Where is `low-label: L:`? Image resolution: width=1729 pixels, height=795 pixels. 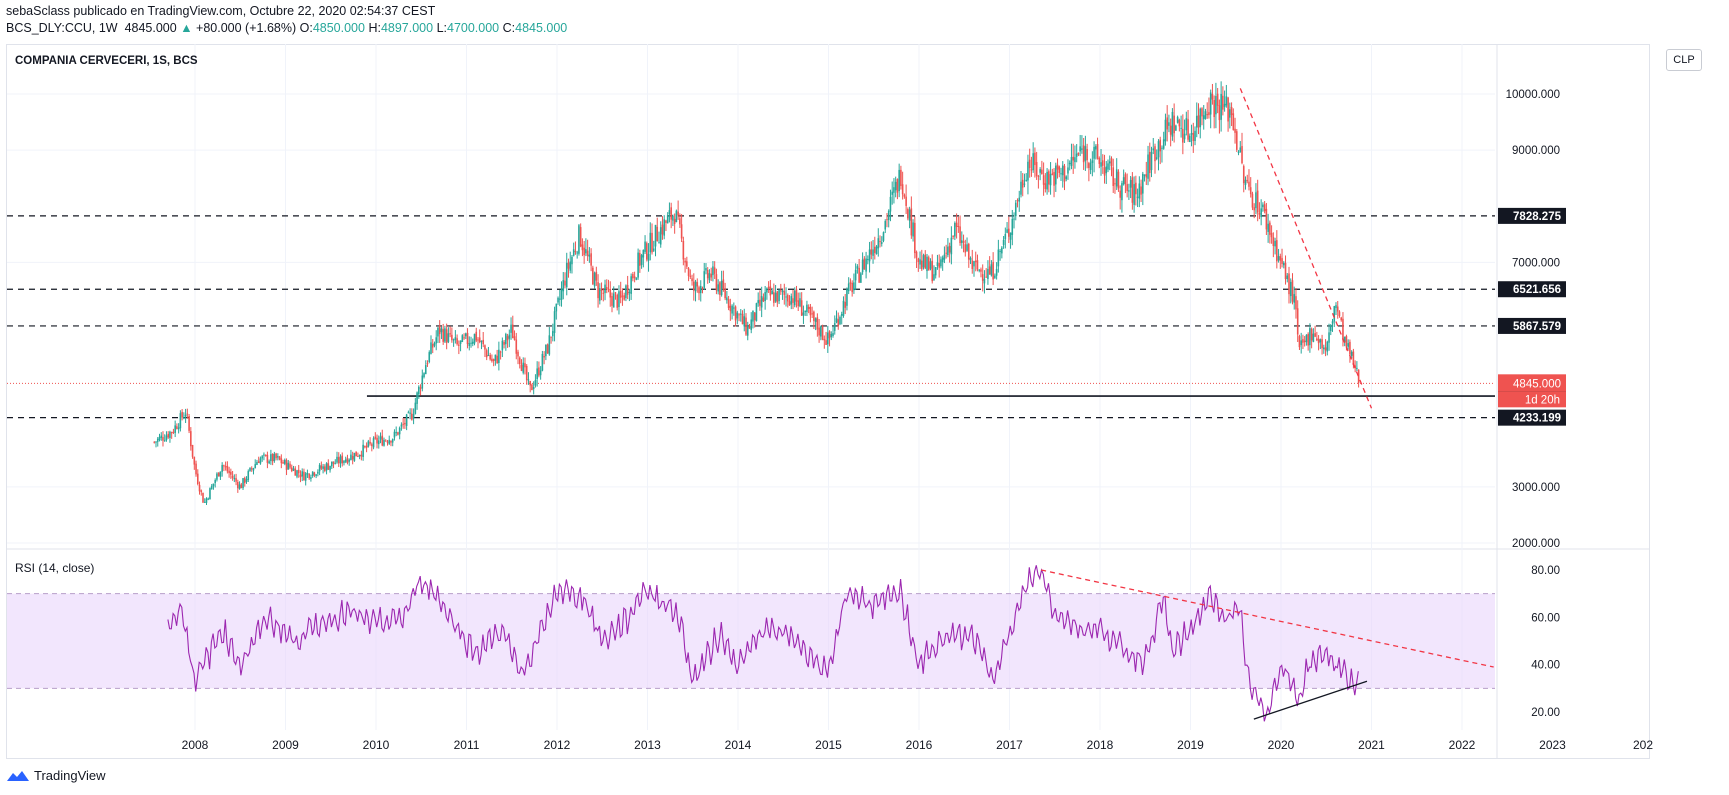 low-label: L: is located at coordinates (441, 28).